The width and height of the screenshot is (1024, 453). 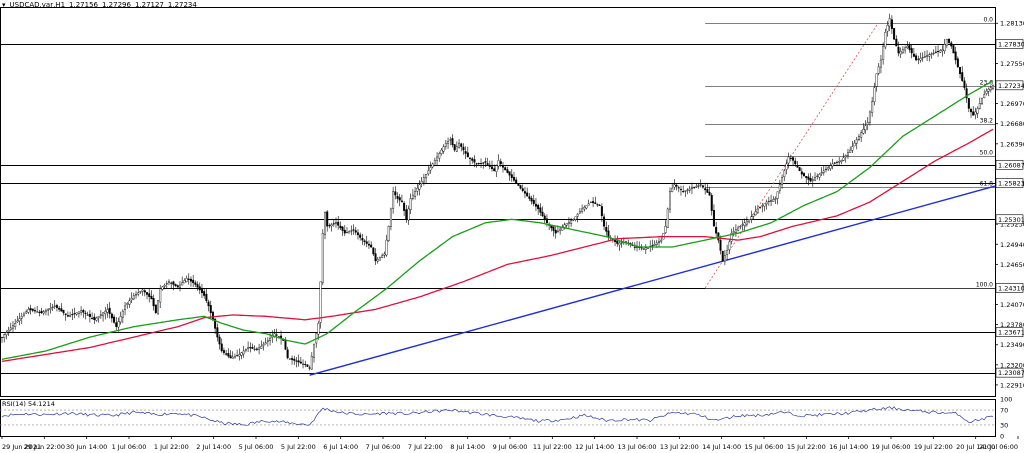 What do you see at coordinates (984, 285) in the screenshot?
I see `fib-level-label: 100.0` at bounding box center [984, 285].